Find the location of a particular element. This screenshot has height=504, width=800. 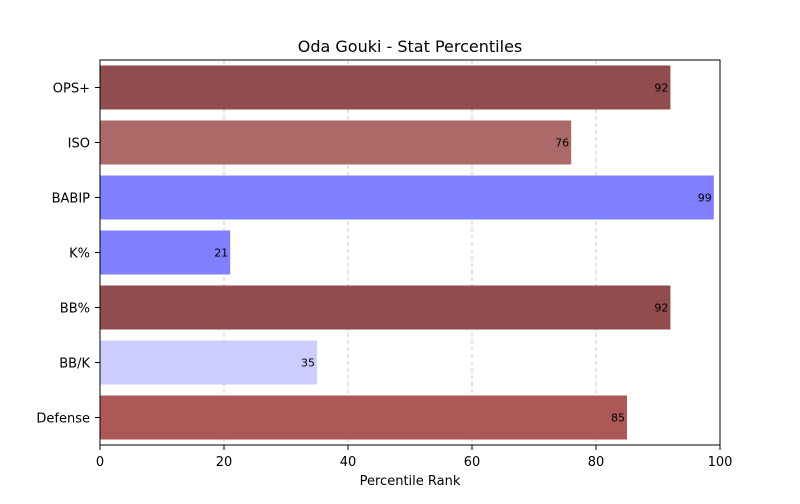

bar-bb-k is located at coordinates (208, 362).